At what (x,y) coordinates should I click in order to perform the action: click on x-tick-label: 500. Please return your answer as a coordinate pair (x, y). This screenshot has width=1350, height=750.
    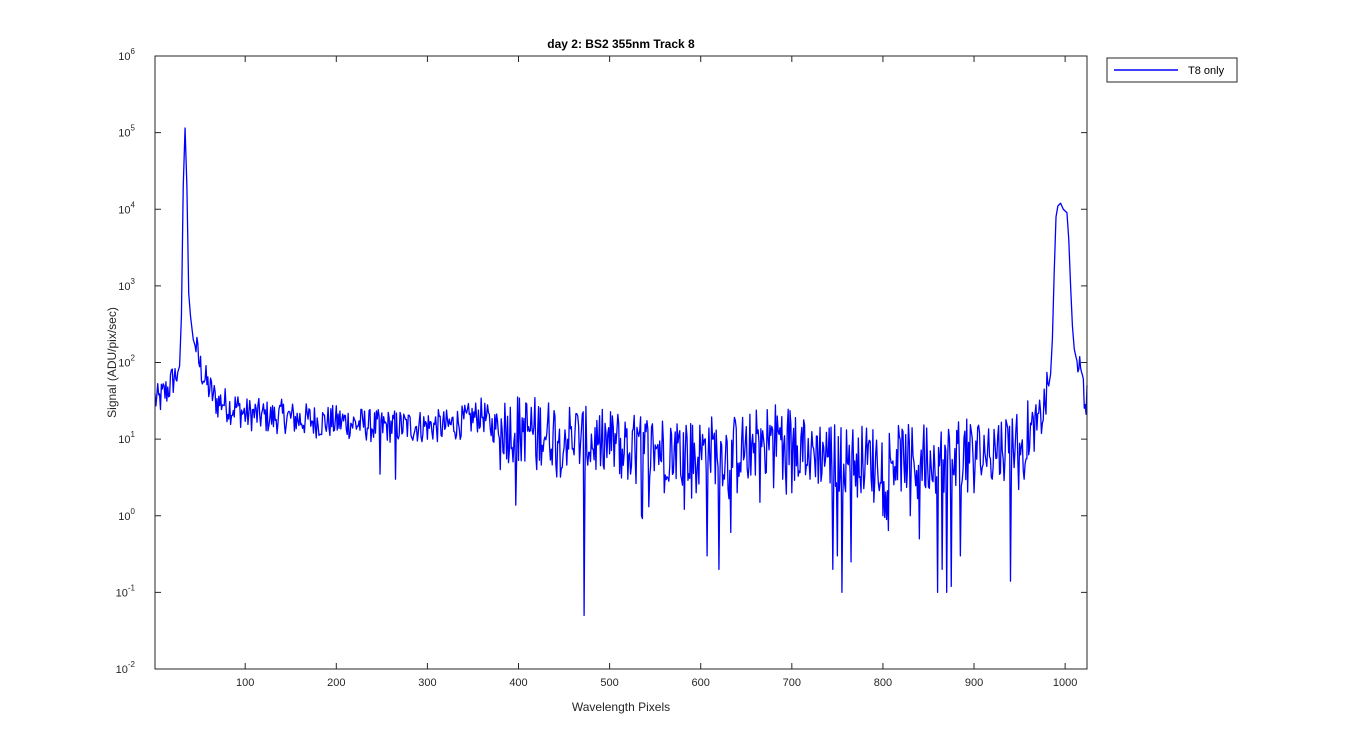
    Looking at the image, I should click on (609, 683).